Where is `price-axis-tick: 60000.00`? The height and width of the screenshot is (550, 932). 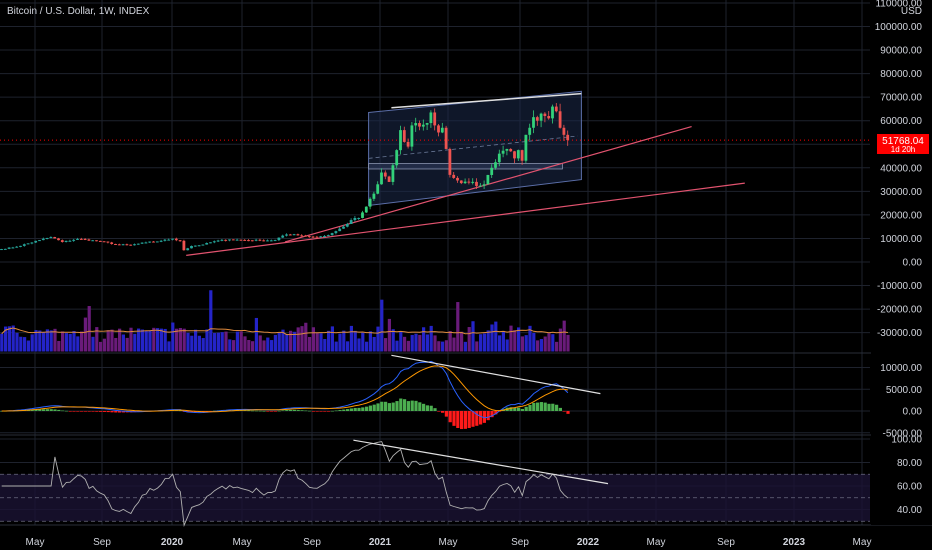 price-axis-tick: 60000.00 is located at coordinates (901, 121).